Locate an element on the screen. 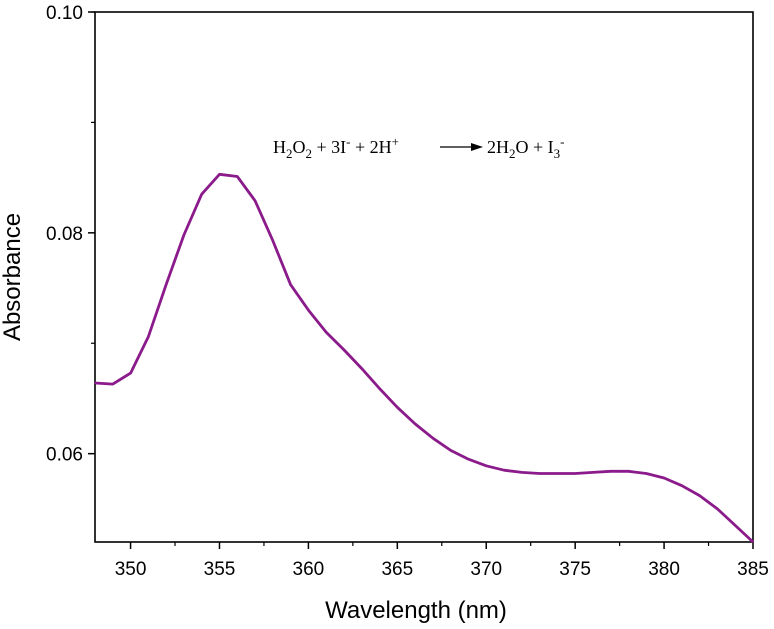 This screenshot has height=629, width=774. eq-o: O is located at coordinates (299, 147).